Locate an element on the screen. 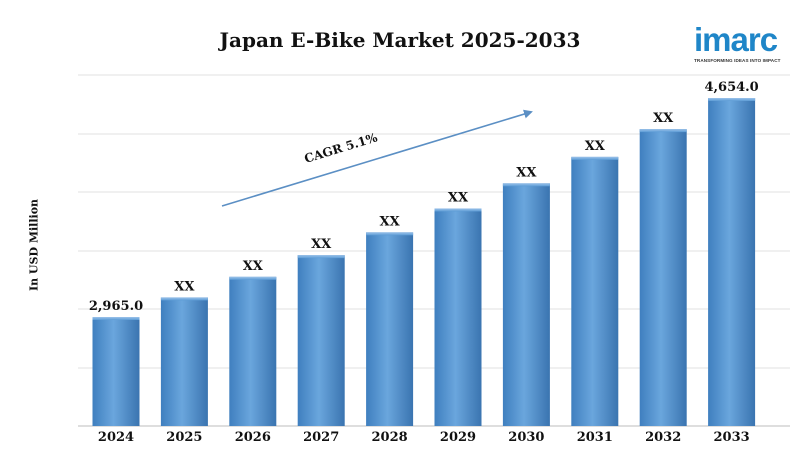  data-label-2031: XX is located at coordinates (595, 146).